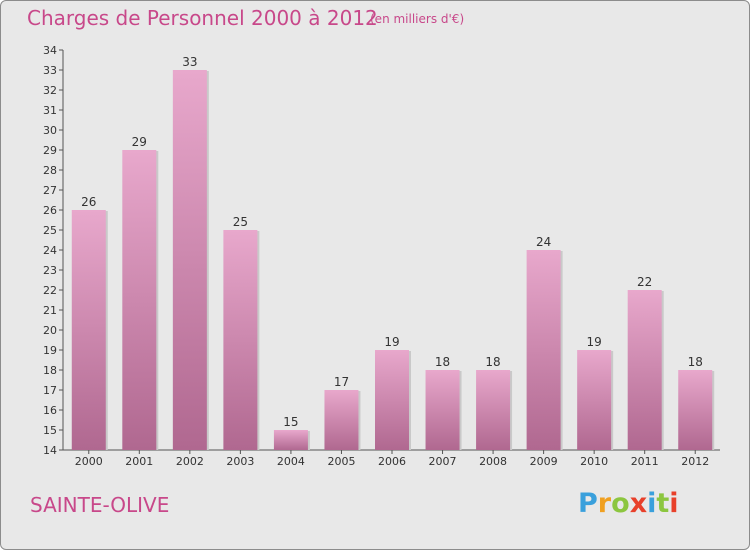 This screenshot has width=750, height=550. Describe the element at coordinates (240, 222) in the screenshot. I see `bar-value-label: 25` at that location.